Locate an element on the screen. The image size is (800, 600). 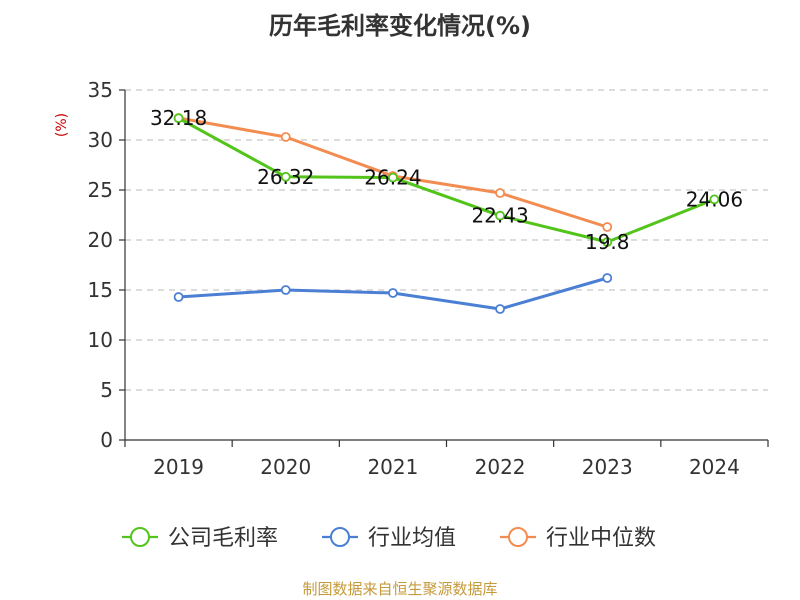
y-tick-label: 35 is located at coordinates (100, 90).